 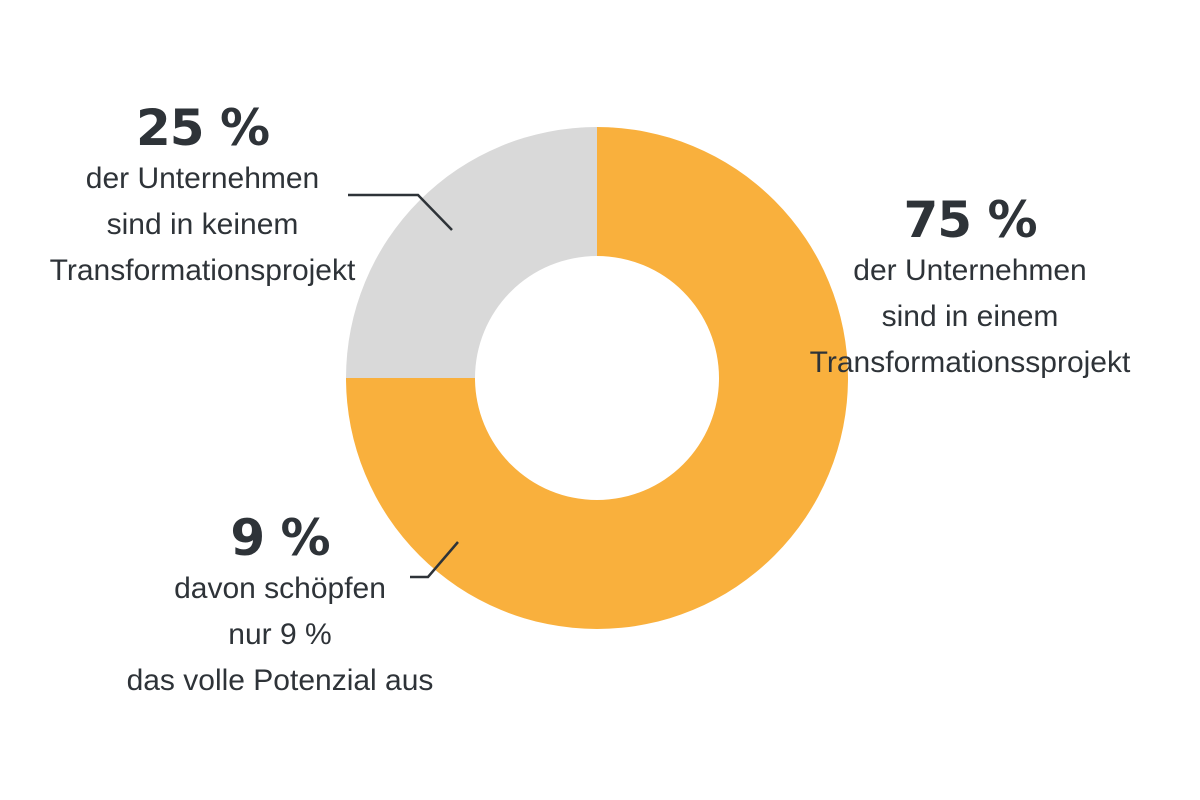 What do you see at coordinates (280, 634) in the screenshot?
I see `annotation-line: nur 9 %` at bounding box center [280, 634].